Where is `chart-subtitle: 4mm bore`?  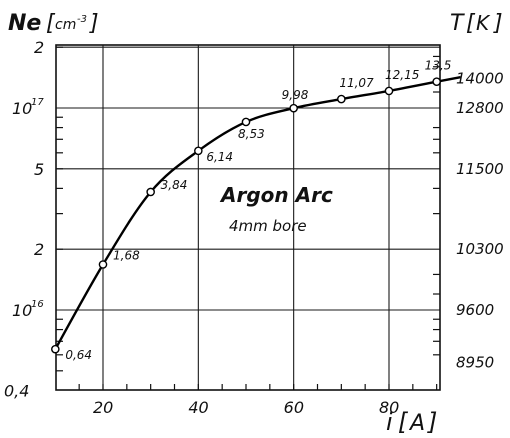 chart-subtitle: 4mm bore is located at coordinates (268, 226).